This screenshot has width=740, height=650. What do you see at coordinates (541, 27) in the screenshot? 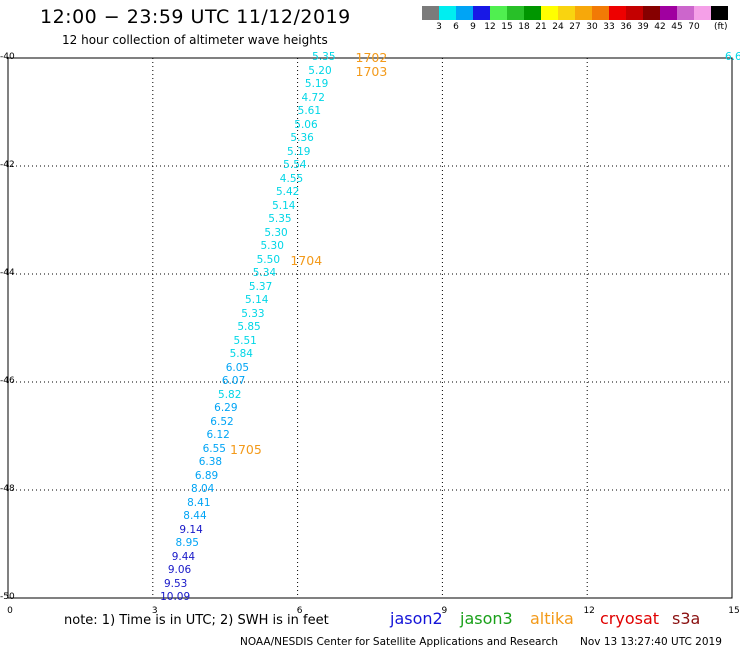
I see `legend-tick-label: 21` at bounding box center [541, 27].